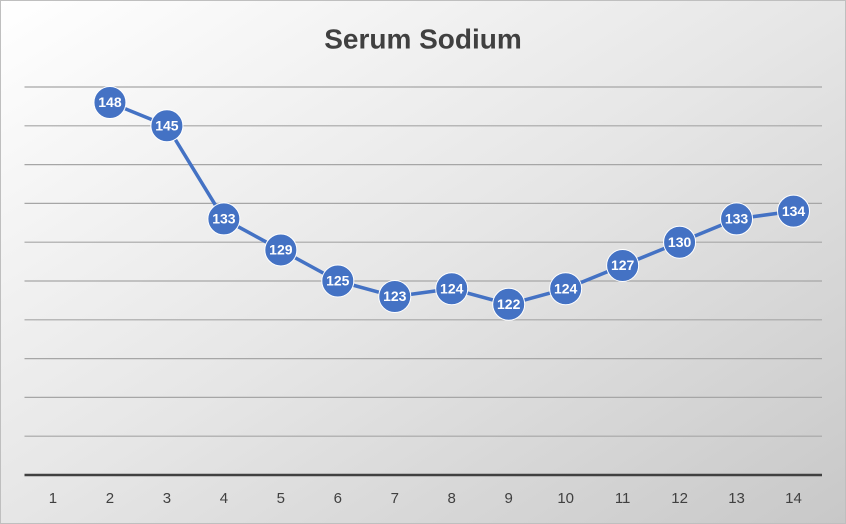 The image size is (846, 524). Describe the element at coordinates (53, 498) in the screenshot. I see `x-tick-label: 1` at that location.